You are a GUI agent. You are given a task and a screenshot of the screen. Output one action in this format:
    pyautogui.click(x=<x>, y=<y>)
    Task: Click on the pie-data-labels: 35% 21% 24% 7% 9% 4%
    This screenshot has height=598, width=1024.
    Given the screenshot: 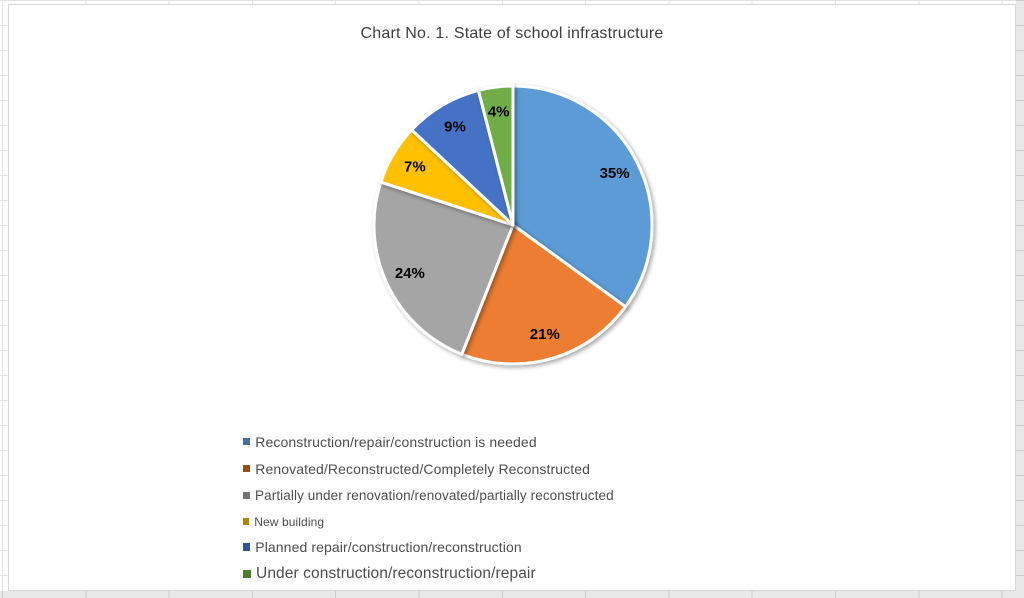 What is the action you would take?
    pyautogui.click(x=512, y=223)
    